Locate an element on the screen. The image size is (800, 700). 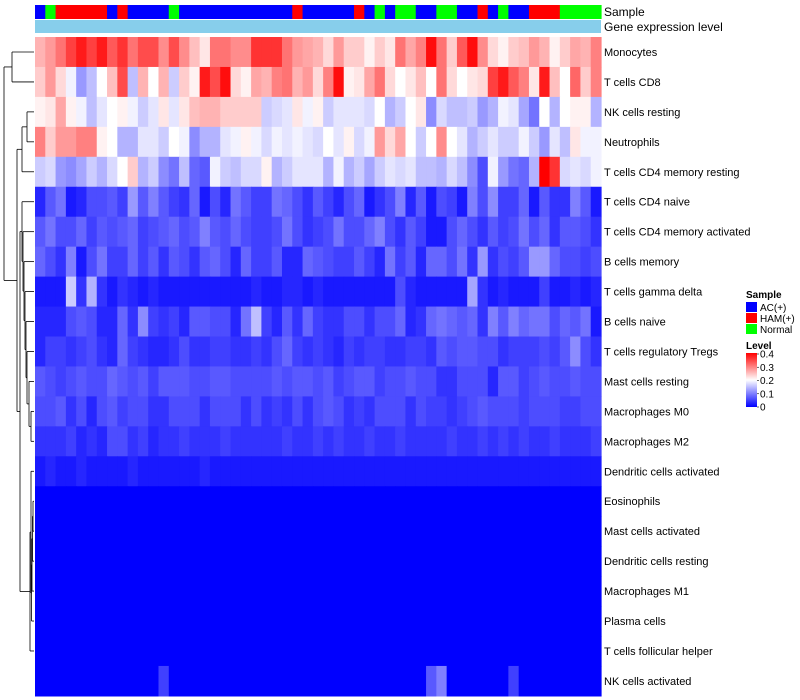
row-label: NK cells resting is located at coordinates (642, 113).